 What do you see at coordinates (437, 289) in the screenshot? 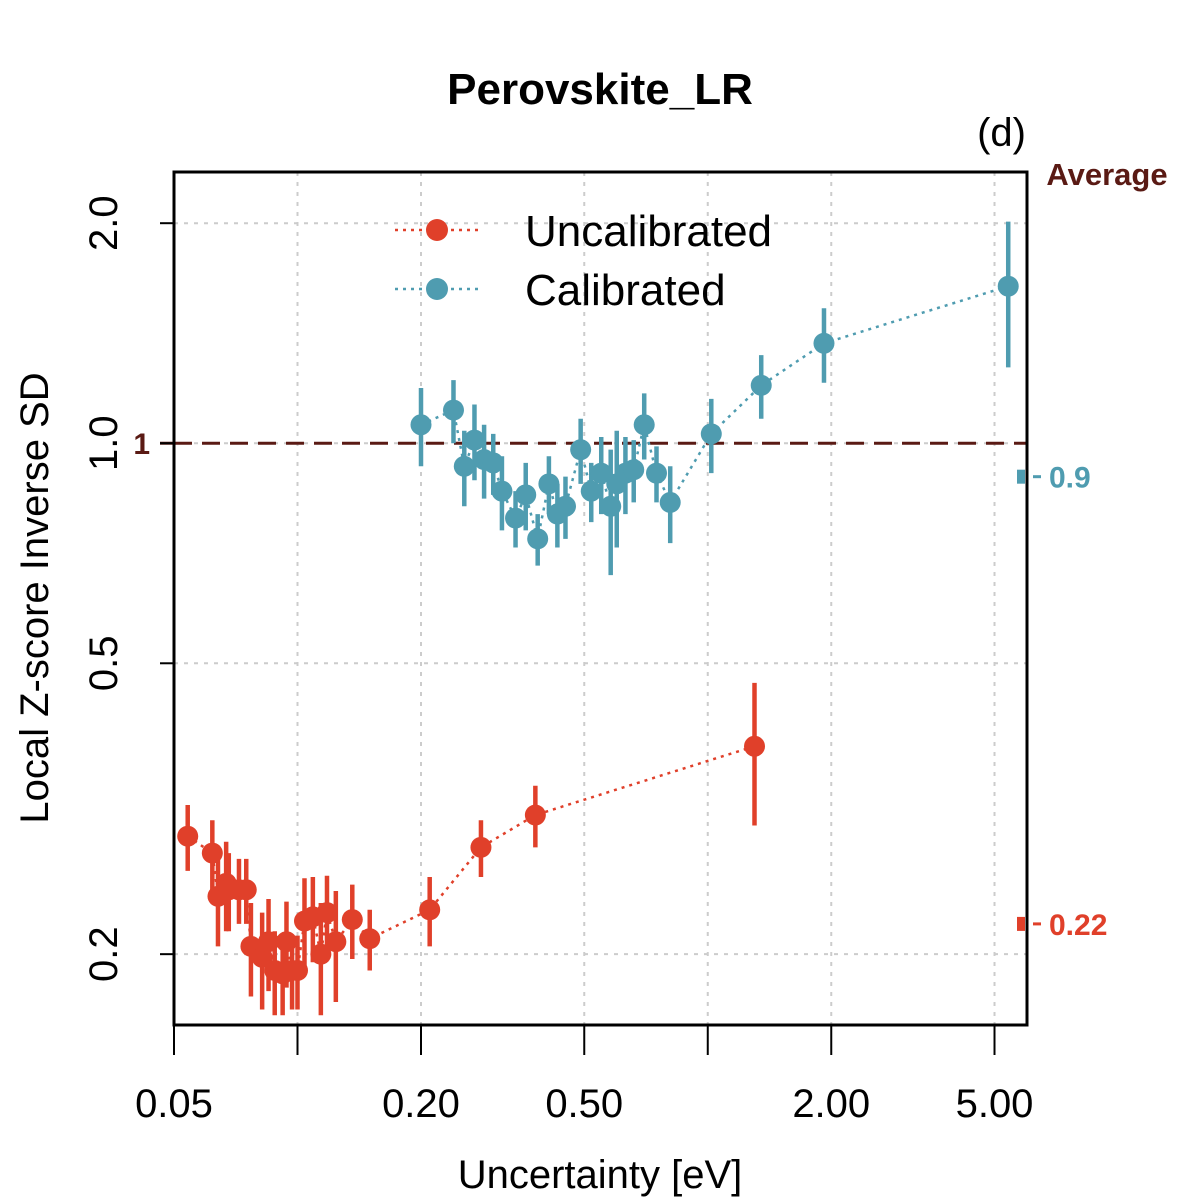
I see `legend-marker-calibrated` at bounding box center [437, 289].